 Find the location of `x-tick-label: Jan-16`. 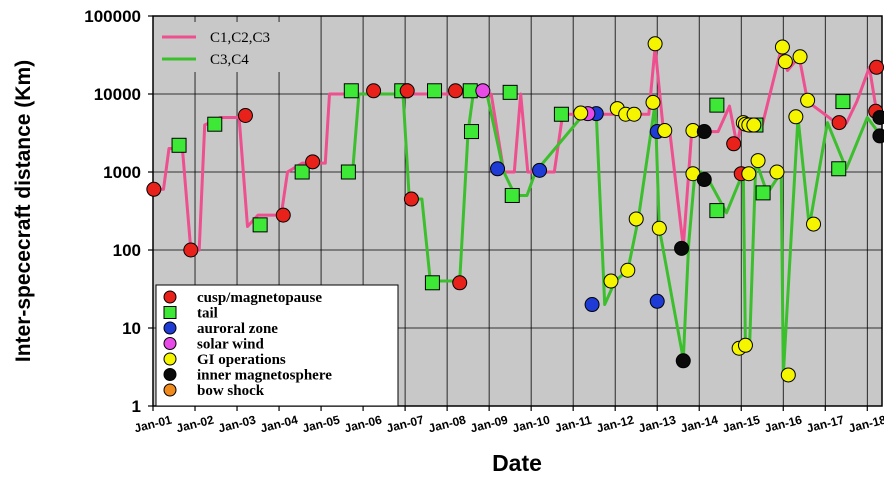

x-tick-label: Jan-16 is located at coordinates (783, 424).